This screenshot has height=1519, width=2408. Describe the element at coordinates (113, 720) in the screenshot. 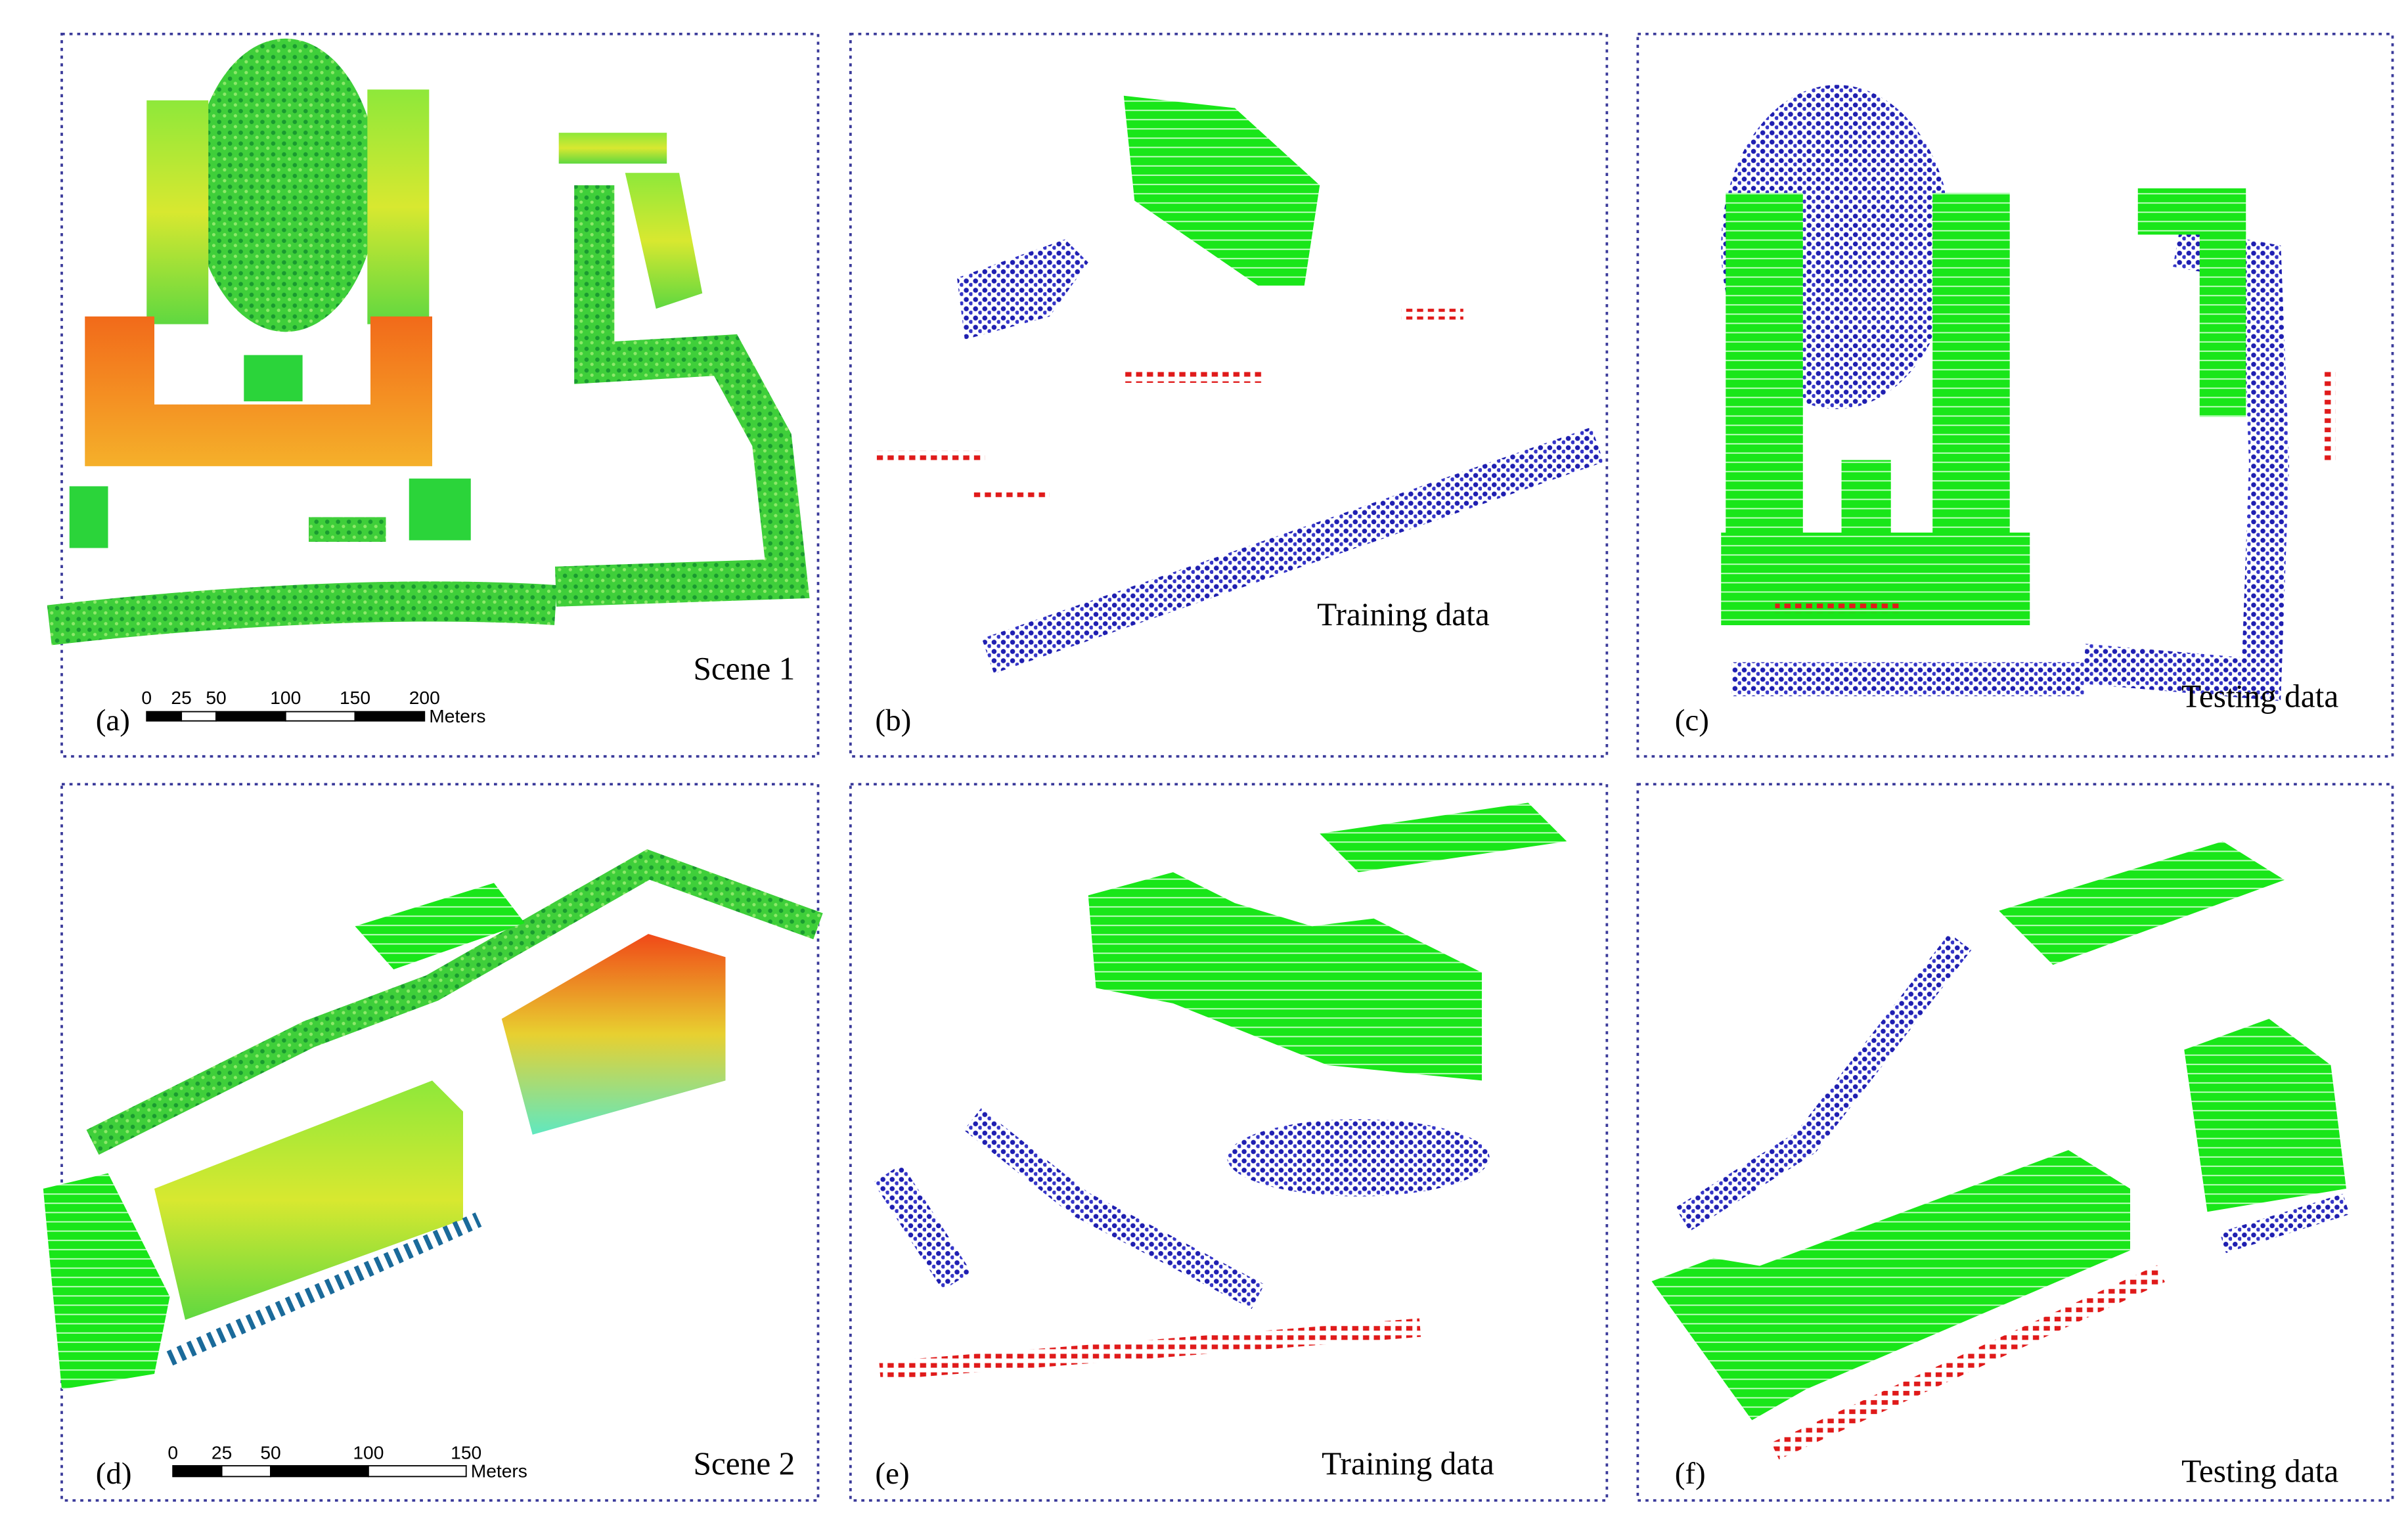

I see `panel-label: (a)` at that location.